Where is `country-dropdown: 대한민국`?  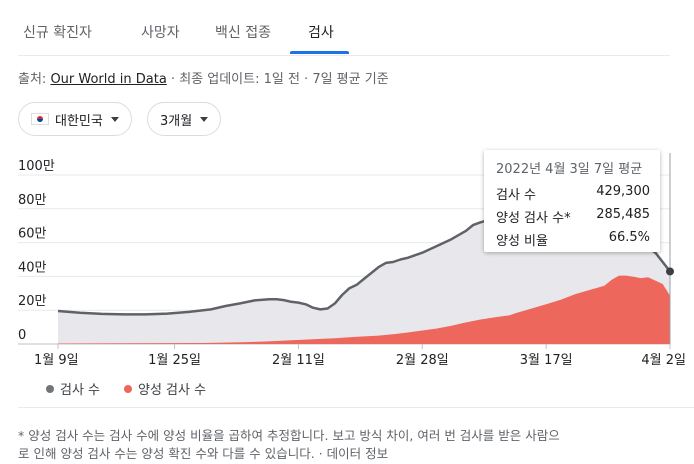
country-dropdown: 대한민국 is located at coordinates (75, 119).